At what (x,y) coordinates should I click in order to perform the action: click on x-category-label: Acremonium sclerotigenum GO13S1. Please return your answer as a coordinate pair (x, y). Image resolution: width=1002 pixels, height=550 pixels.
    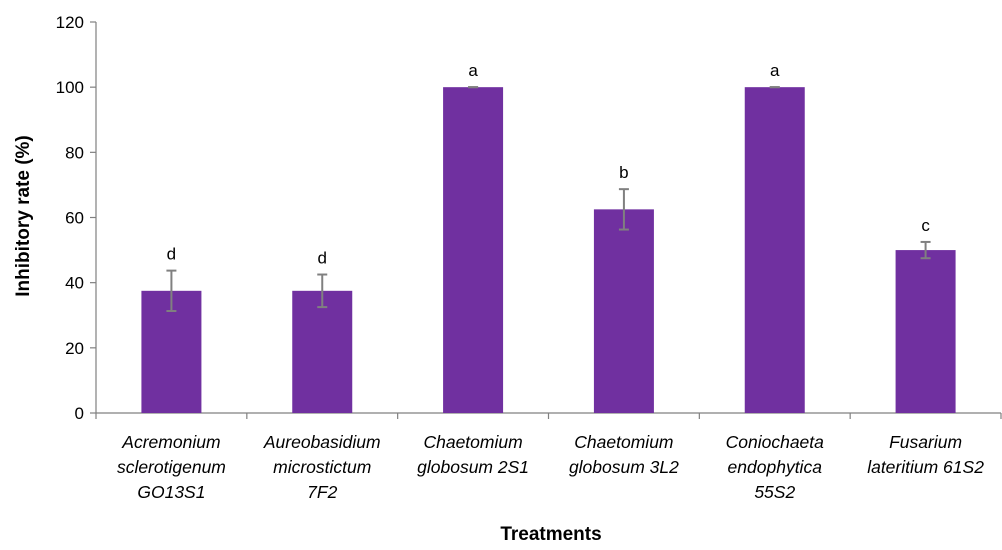
    Looking at the image, I should click on (171, 467).